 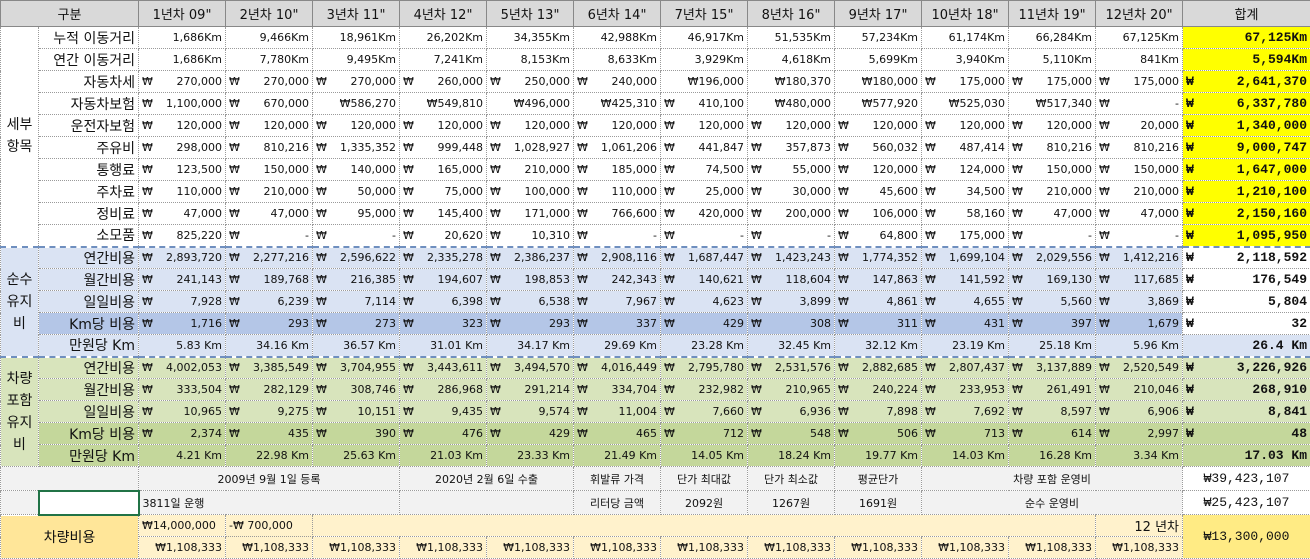 What do you see at coordinates (89, 503) in the screenshot?
I see `selected-cell` at bounding box center [89, 503].